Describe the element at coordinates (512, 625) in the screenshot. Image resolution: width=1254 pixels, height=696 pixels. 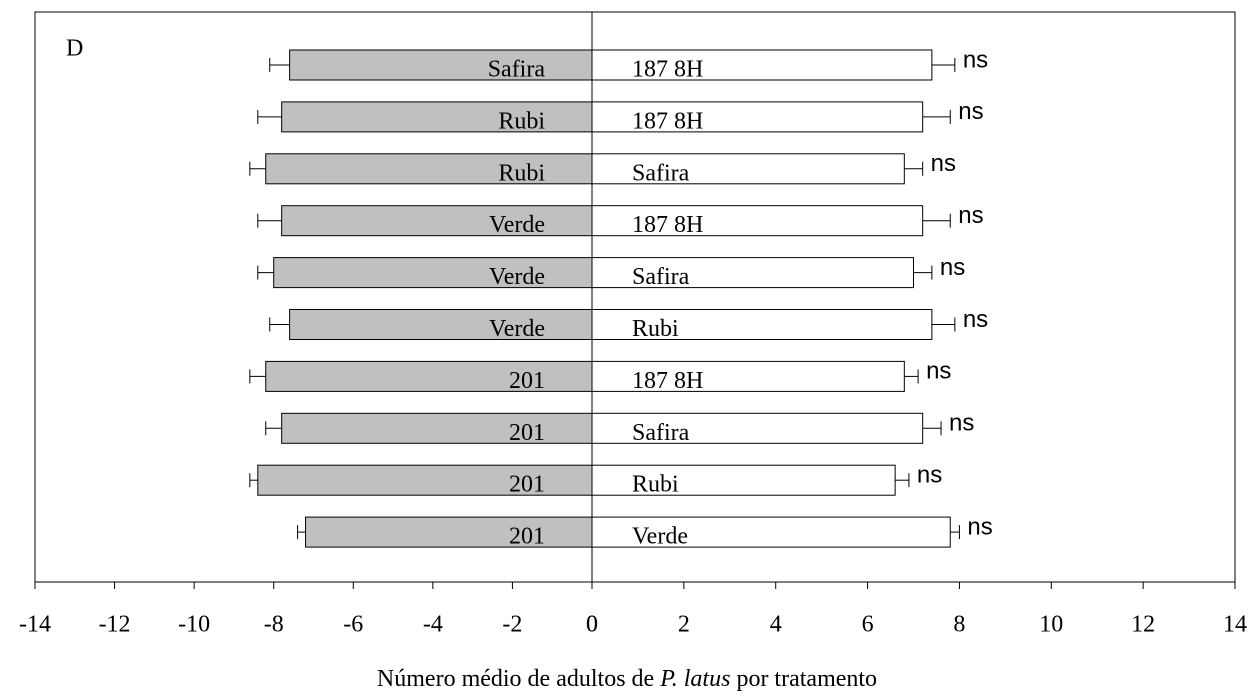
I see `x-tick-label: -2` at that location.